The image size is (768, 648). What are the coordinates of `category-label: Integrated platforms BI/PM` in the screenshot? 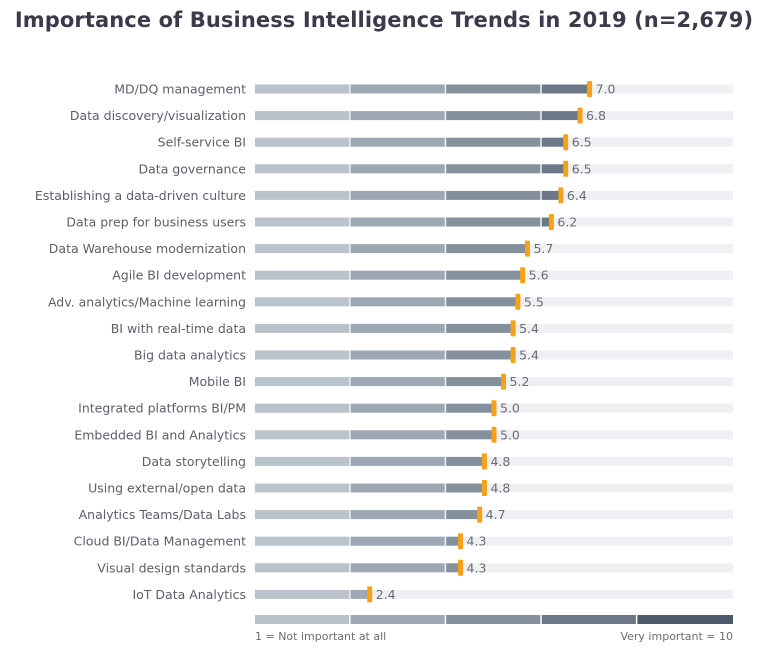 It's located at (162, 408).